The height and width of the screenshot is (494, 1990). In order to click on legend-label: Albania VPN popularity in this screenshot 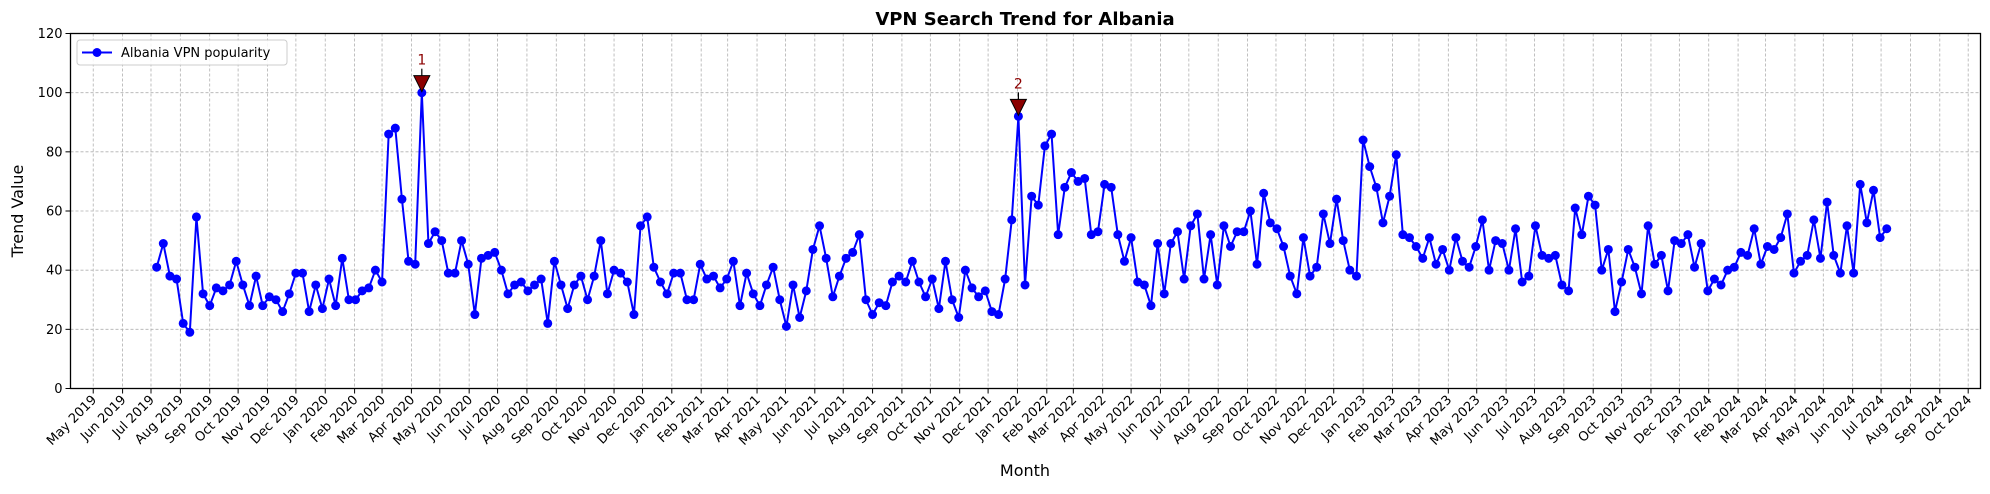, I will do `click(196, 53)`.